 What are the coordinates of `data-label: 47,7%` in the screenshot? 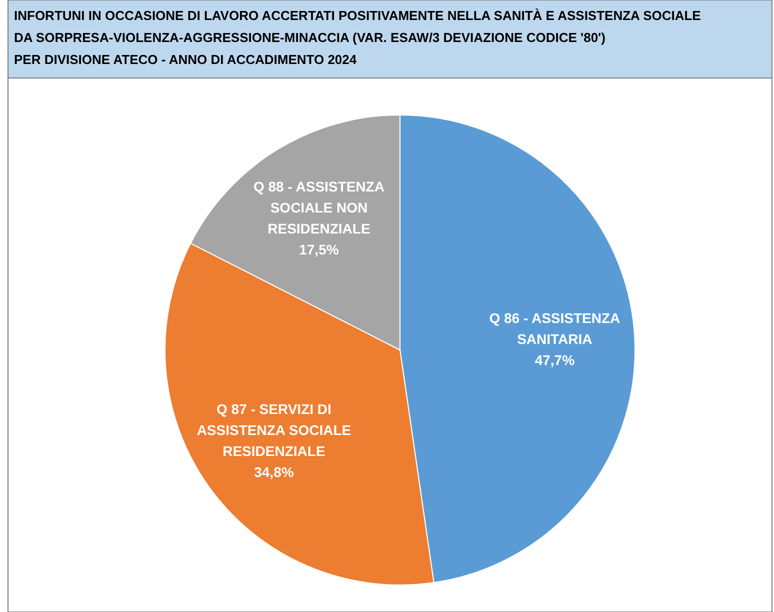 It's located at (555, 360).